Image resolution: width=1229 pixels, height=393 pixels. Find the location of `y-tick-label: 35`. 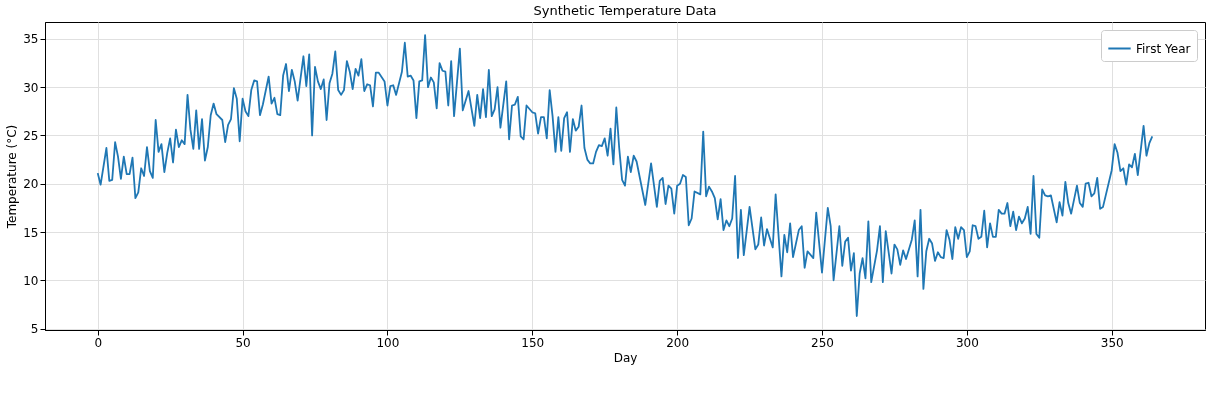

y-tick-label: 35 is located at coordinates (31, 39).